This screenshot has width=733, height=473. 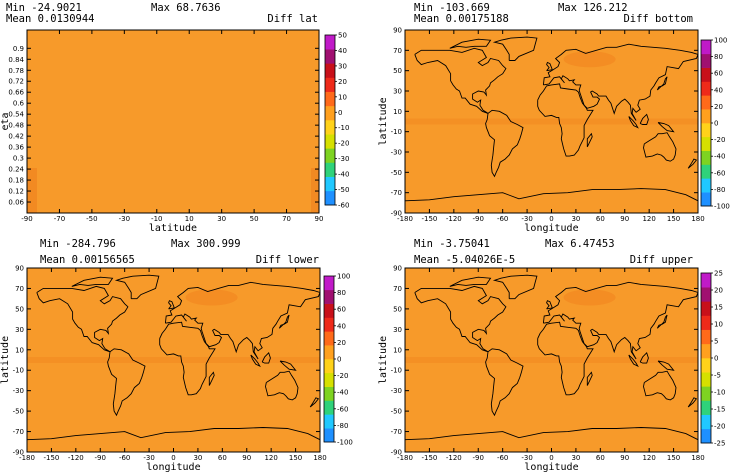 I want to click on colorbar-frame, so click(x=330, y=120).